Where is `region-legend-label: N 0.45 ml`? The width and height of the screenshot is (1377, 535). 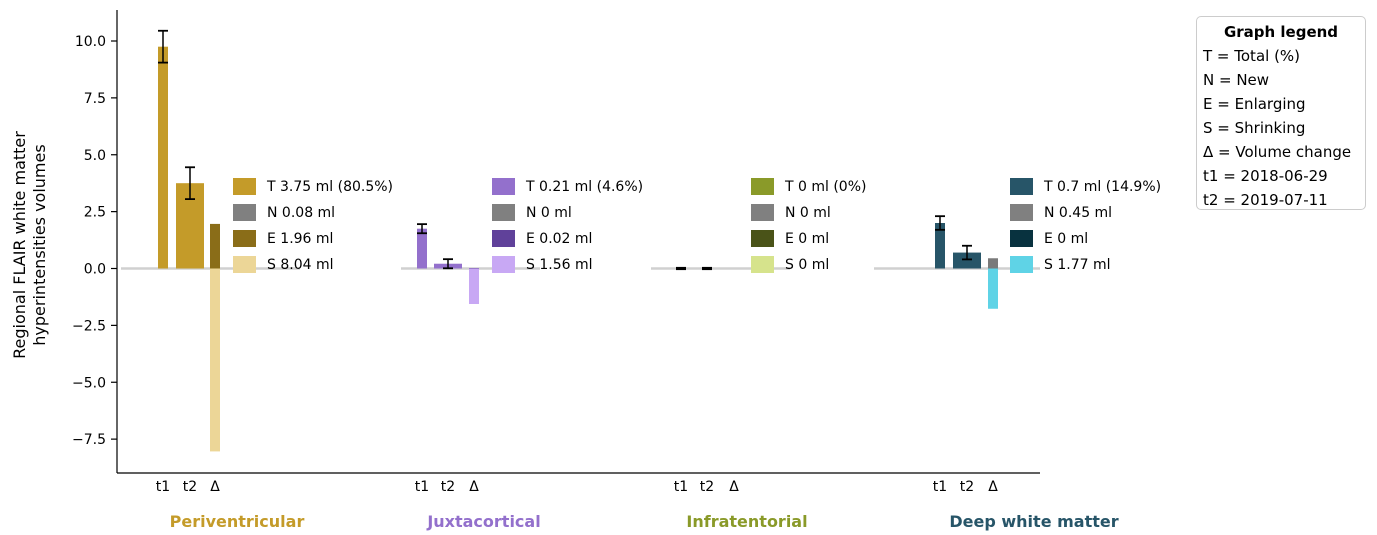
region-legend-label: N 0.45 ml is located at coordinates (1078, 213).